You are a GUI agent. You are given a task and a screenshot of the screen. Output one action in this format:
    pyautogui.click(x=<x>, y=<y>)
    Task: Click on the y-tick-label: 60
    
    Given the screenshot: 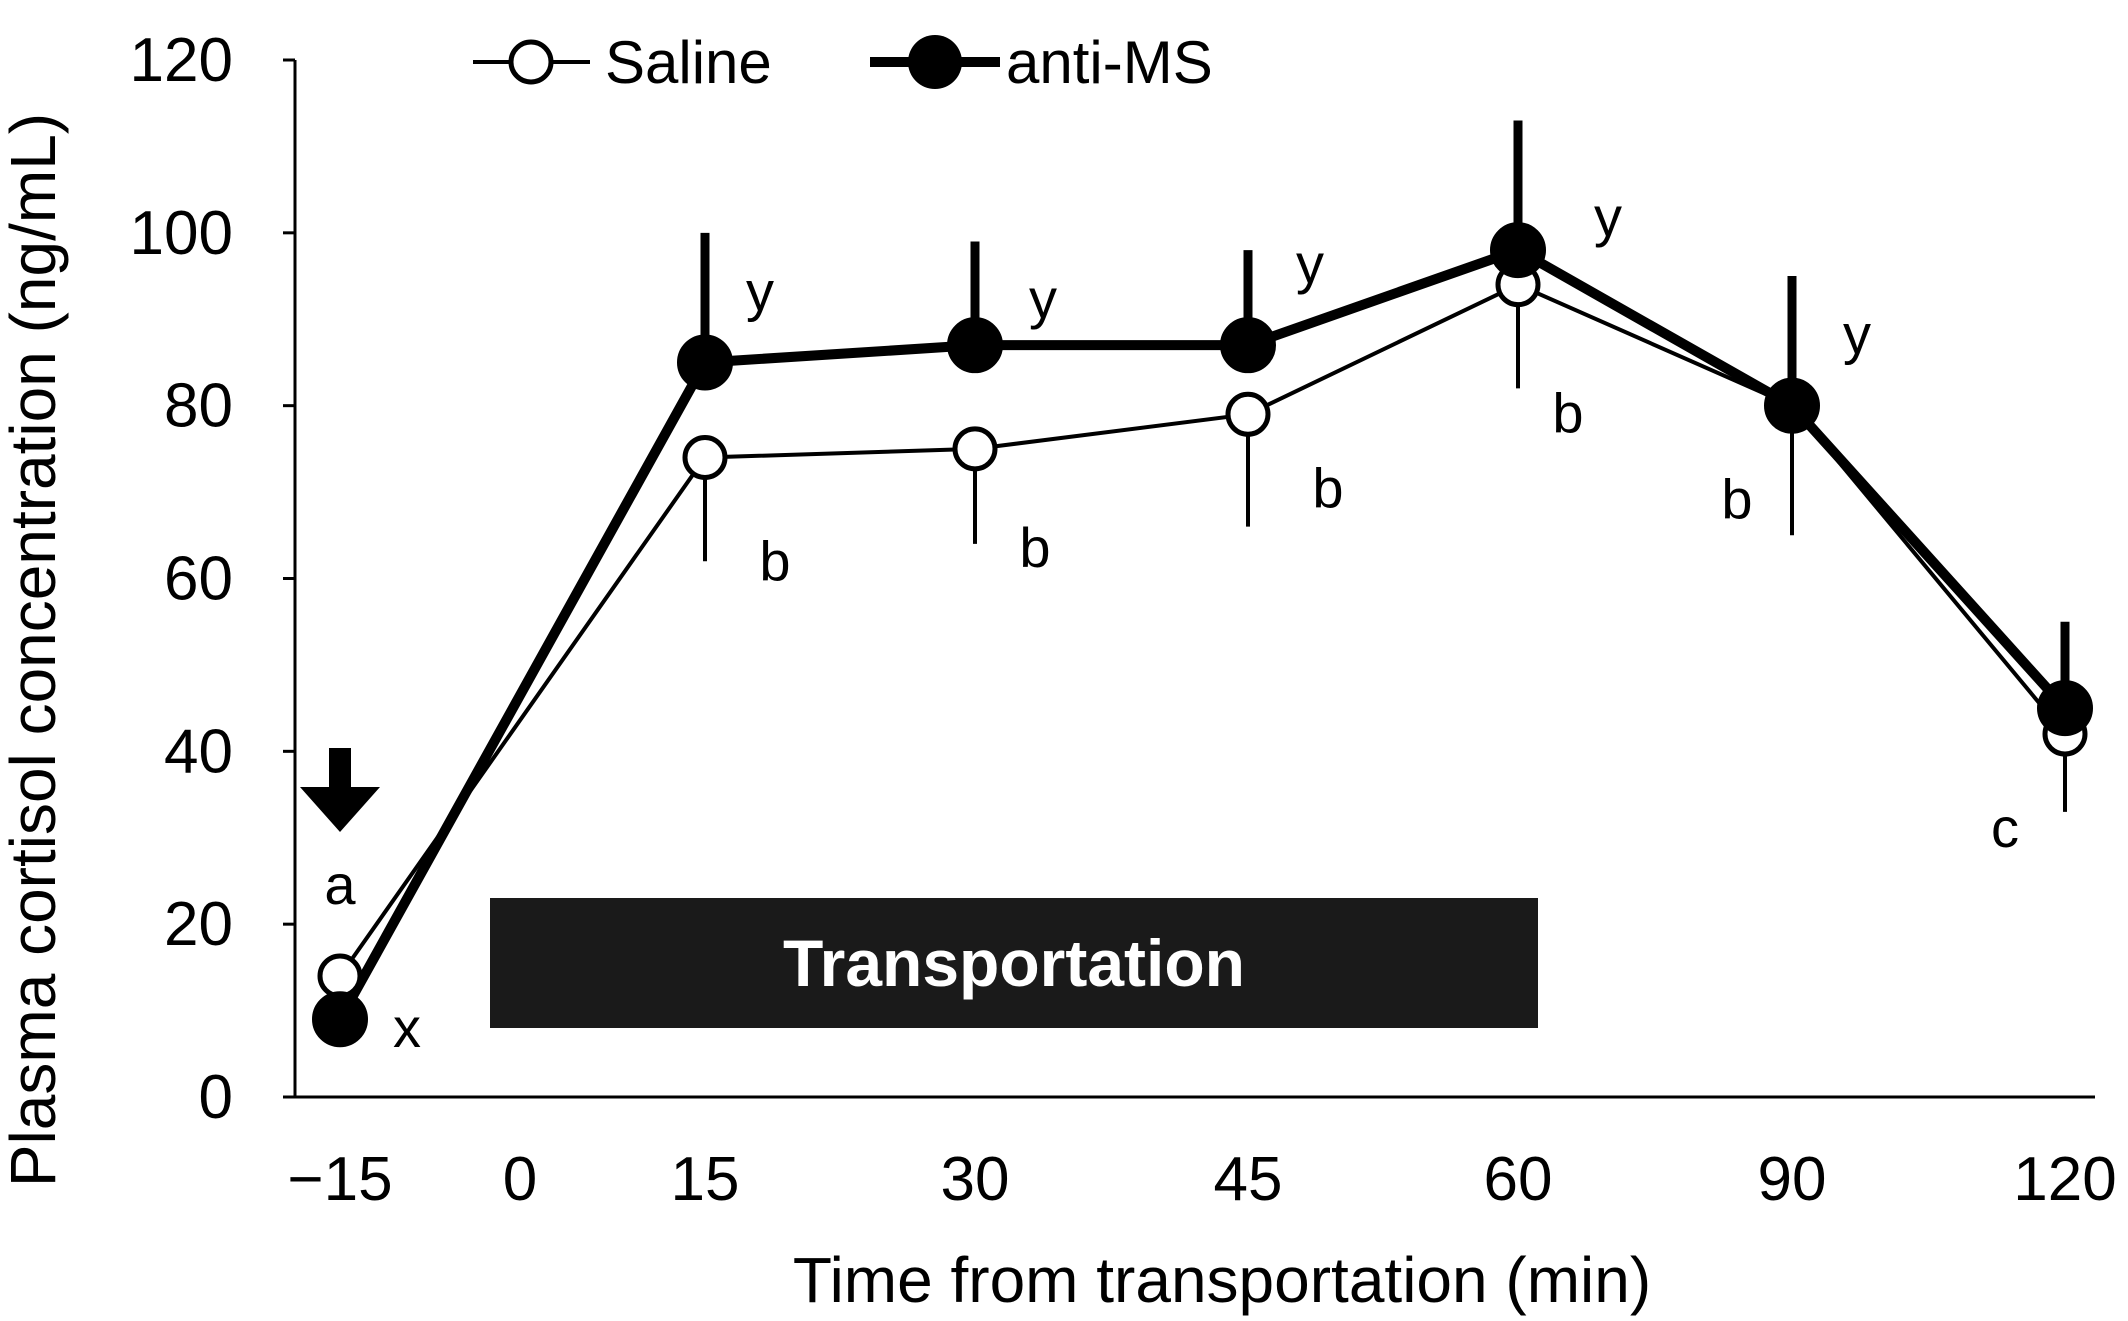 What is the action you would take?
    pyautogui.click(x=198, y=579)
    